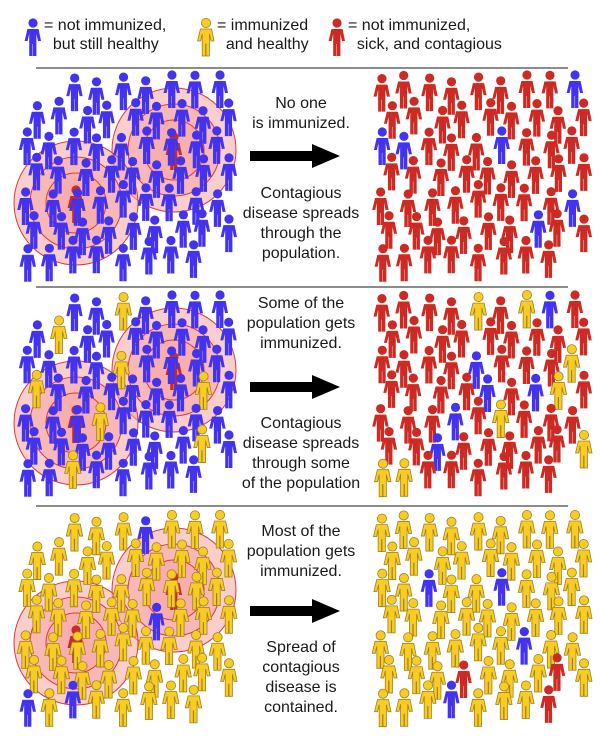 Image resolution: width=600 pixels, height=736 pixels. I want to click on legend-item-not-immunized: = not immunized, but still healthy, so click(95, 37).